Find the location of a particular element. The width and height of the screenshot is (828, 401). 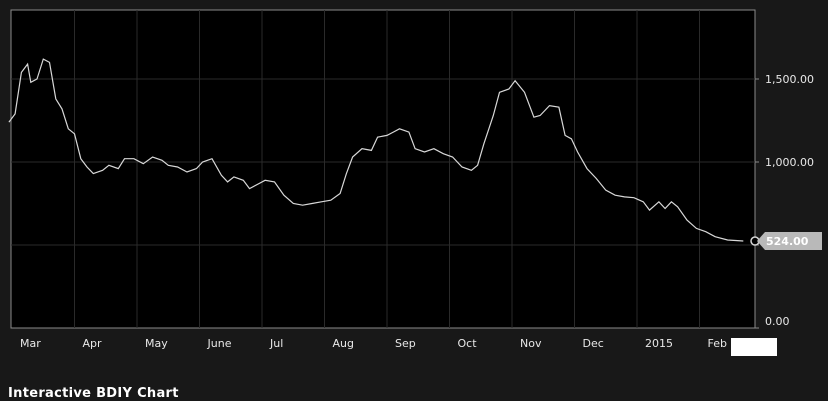

y-axis-labels: 0.00 1,000.00 1,500.00 is located at coordinates (789, 200).